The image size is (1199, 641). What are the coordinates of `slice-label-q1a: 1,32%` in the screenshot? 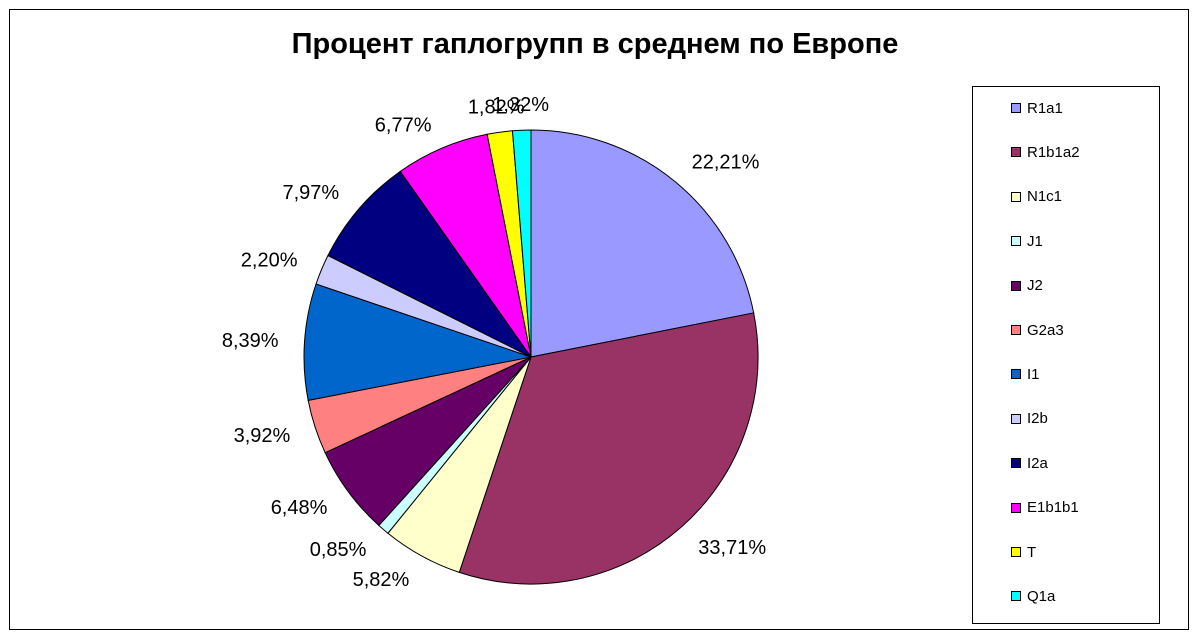 It's located at (520, 105).